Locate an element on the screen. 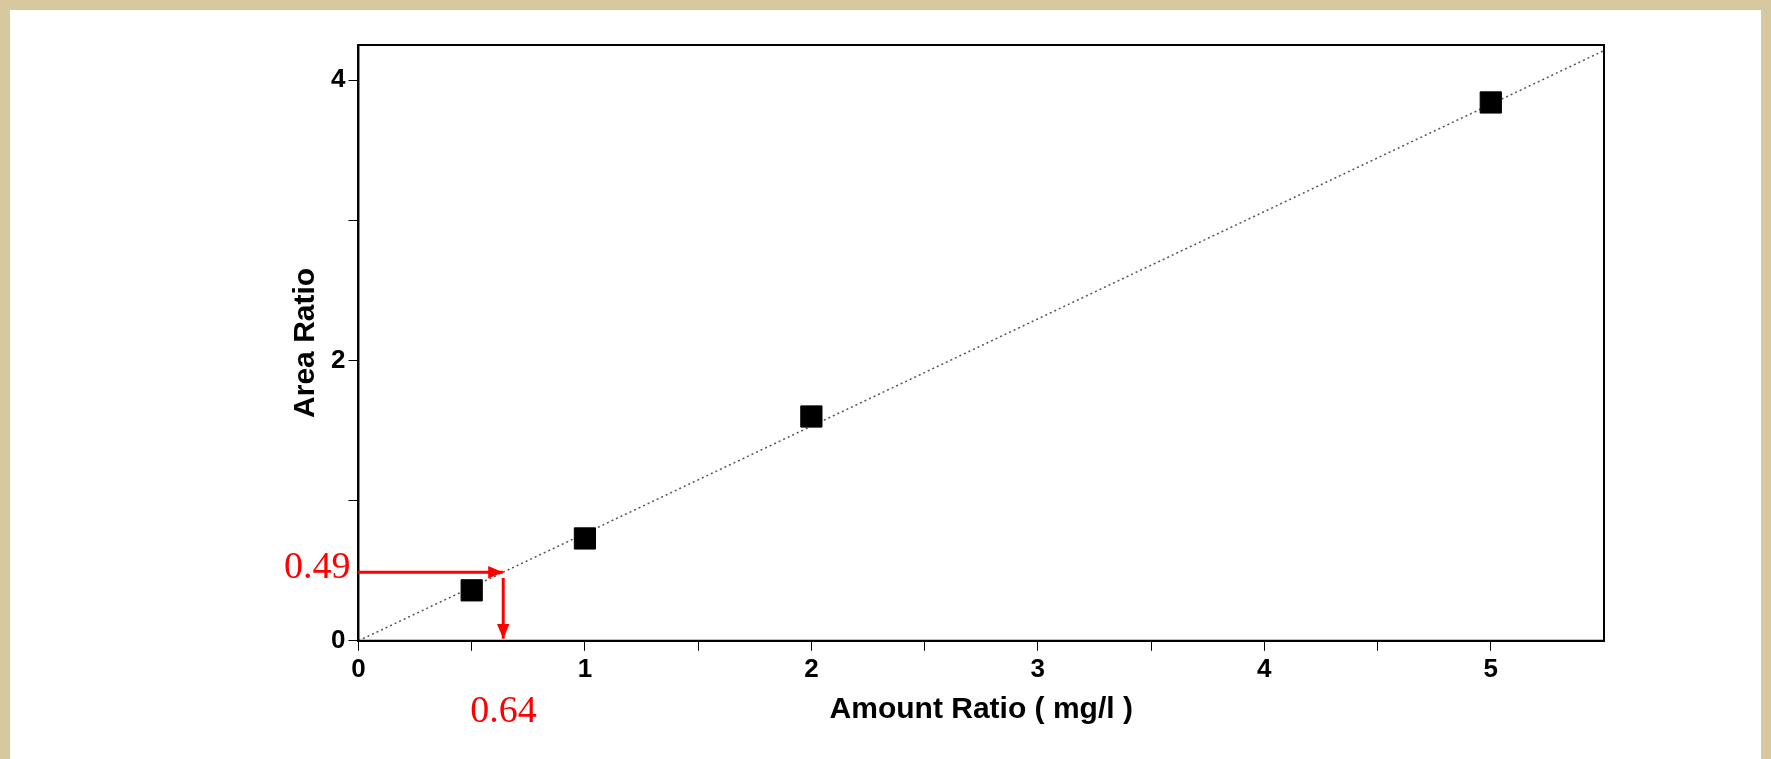 The image size is (1771, 759). ref-line-label: 0.49 is located at coordinates (317, 565).